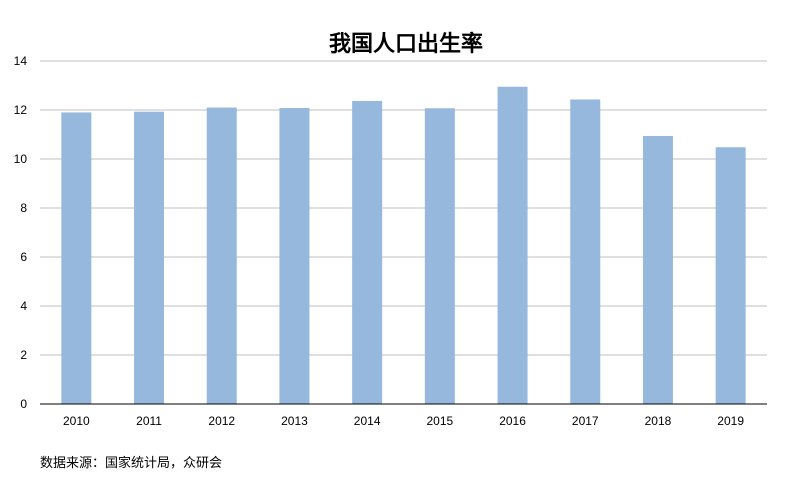 This screenshot has width=812, height=489. What do you see at coordinates (512, 421) in the screenshot?
I see `x-tick-label: 2016` at bounding box center [512, 421].